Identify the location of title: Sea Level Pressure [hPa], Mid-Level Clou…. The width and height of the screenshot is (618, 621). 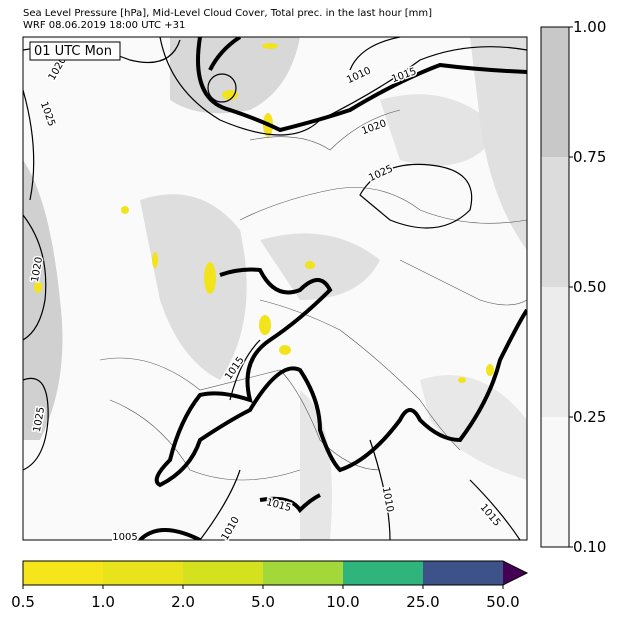
(227, 13).